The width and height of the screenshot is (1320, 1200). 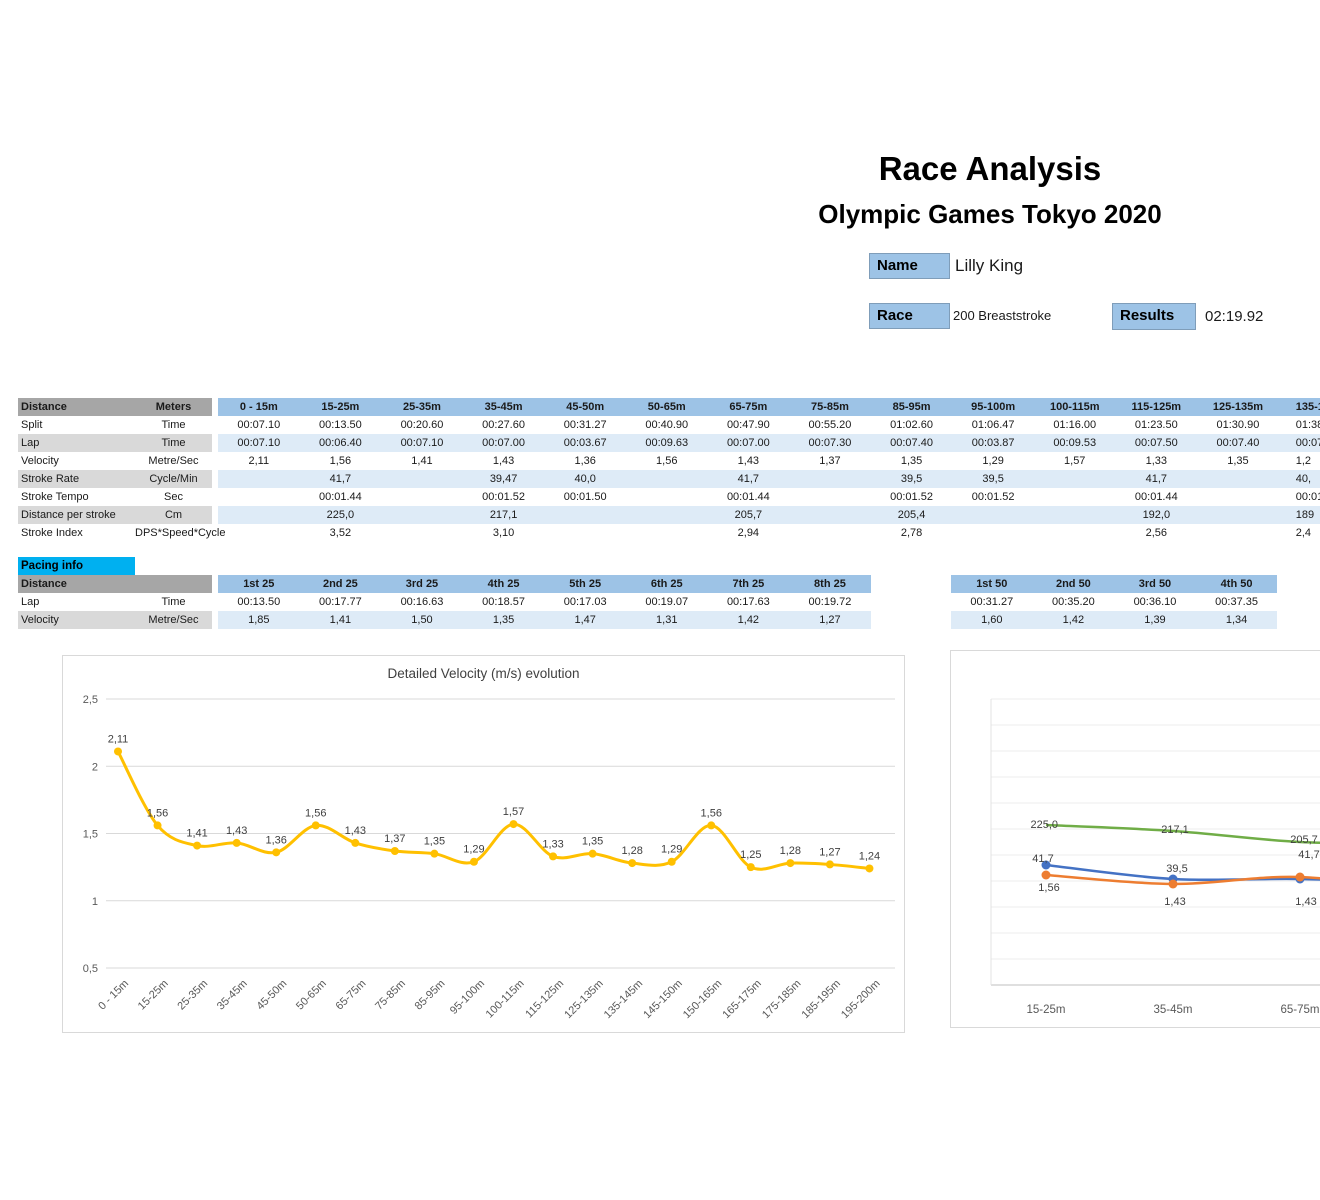 I want to click on cell: 00:03.87, so click(x=993, y=443).